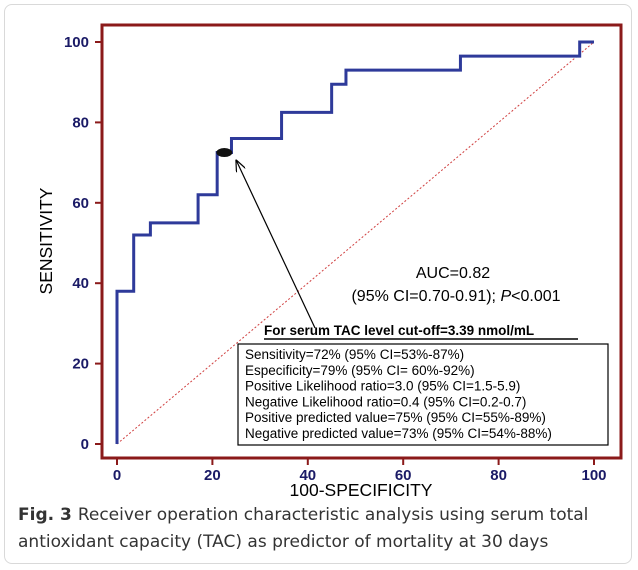 The height and width of the screenshot is (570, 638). Describe the element at coordinates (46, 240) in the screenshot. I see `y-axis-title: SENSITIVITY` at that location.